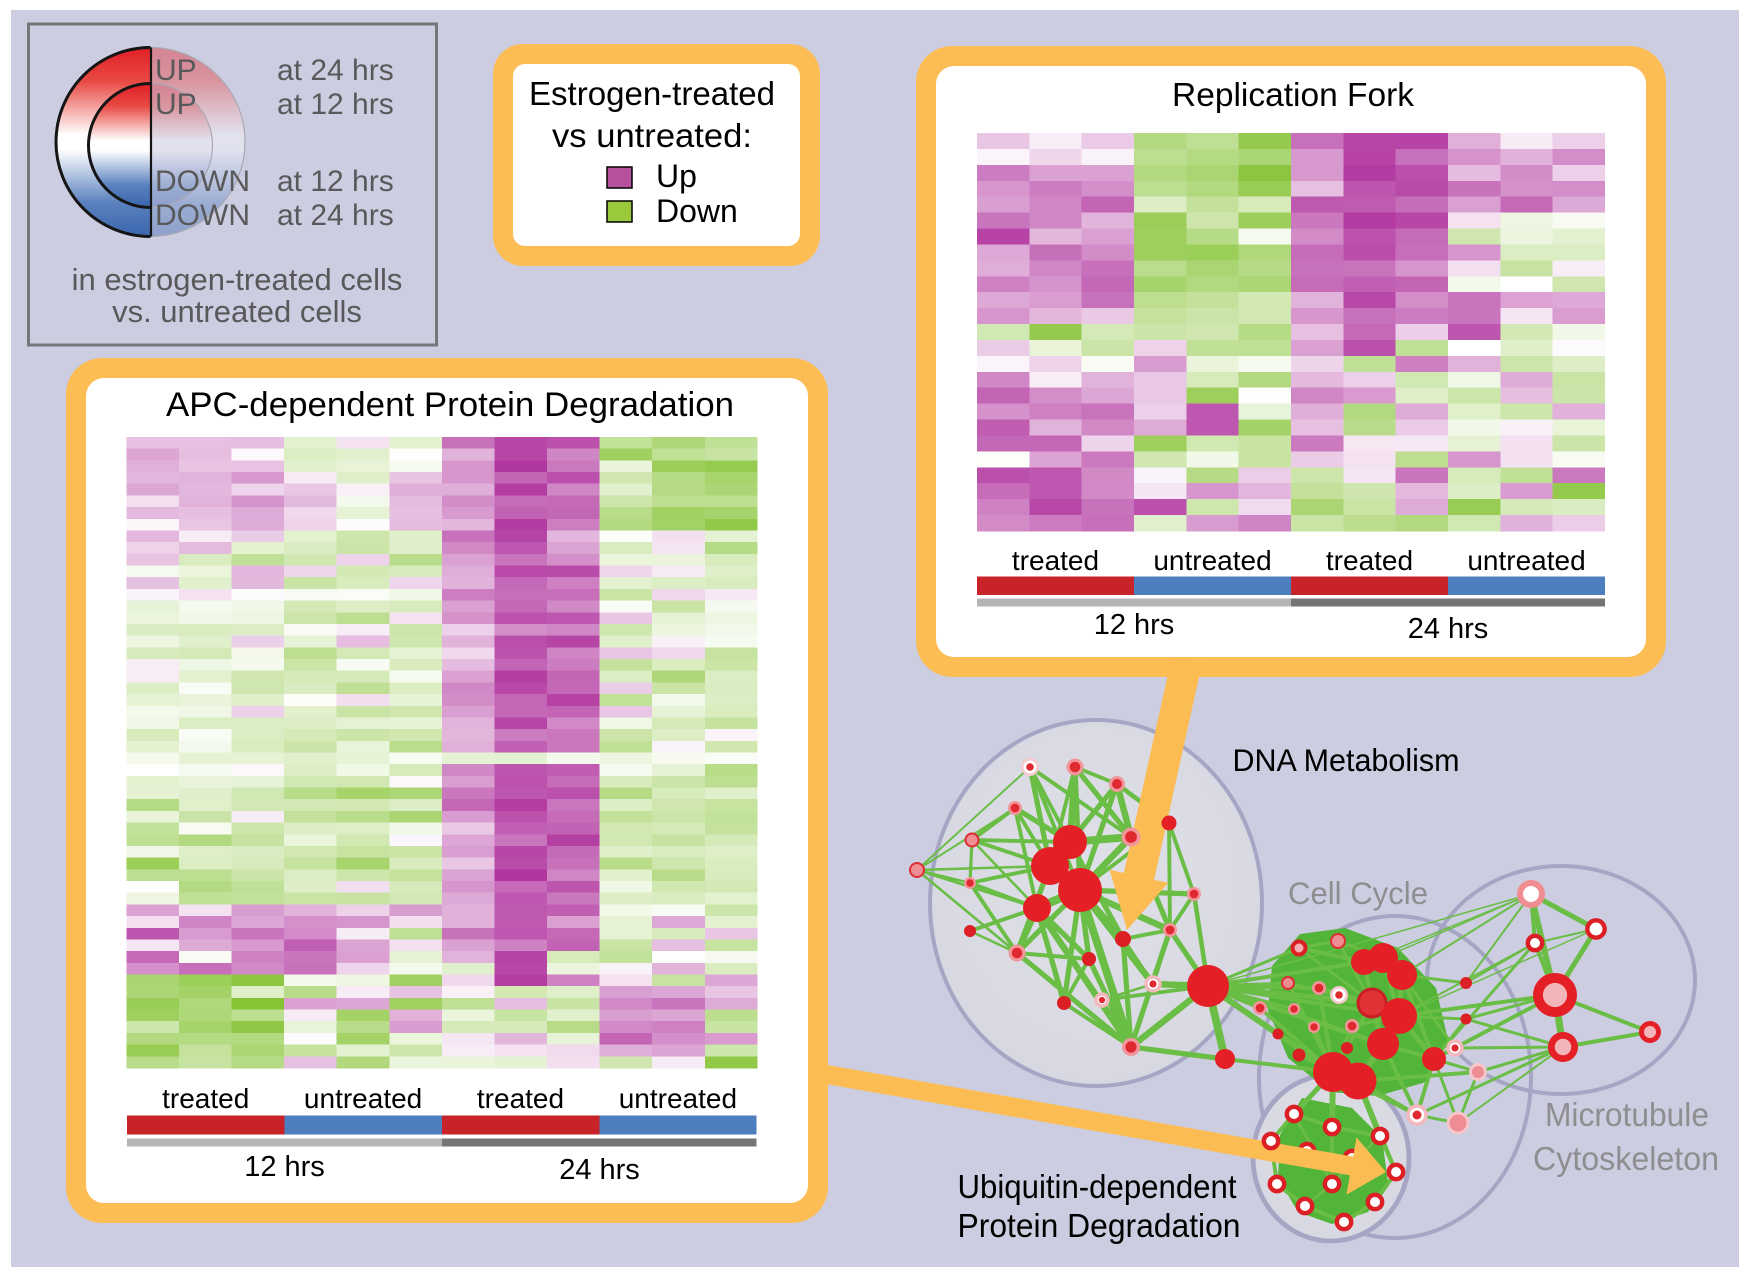 This screenshot has height=1279, width=1750. Describe the element at coordinates (1097, 1186) in the screenshot. I see `svg-text: Ubiquitin-dependent` at that location.